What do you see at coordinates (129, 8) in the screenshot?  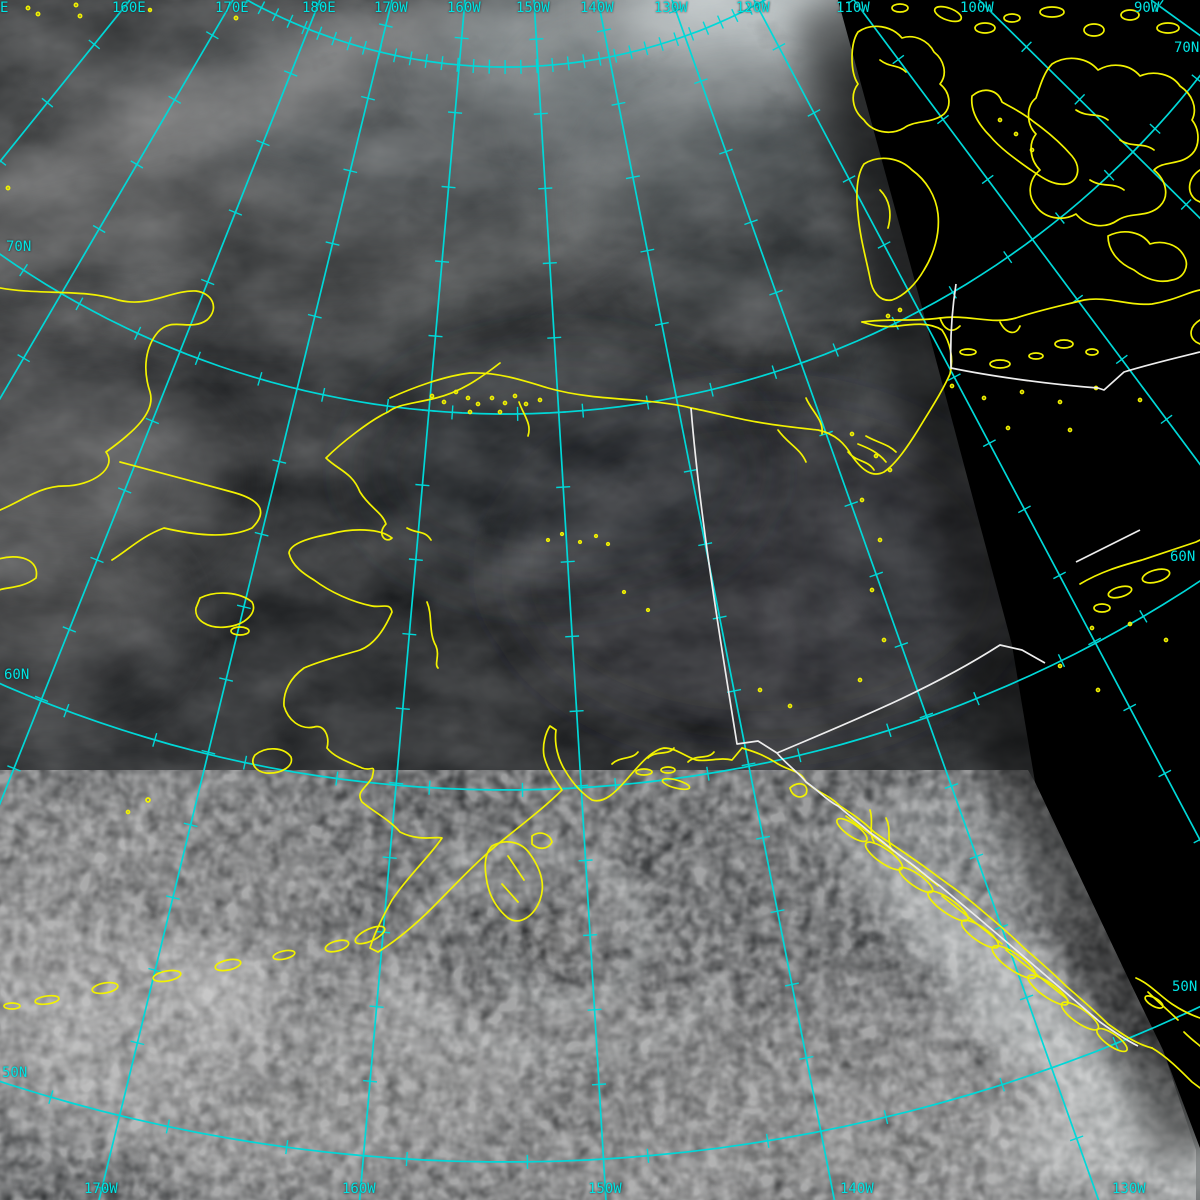 I see `graticule-label-top-160E: 160E` at bounding box center [129, 8].